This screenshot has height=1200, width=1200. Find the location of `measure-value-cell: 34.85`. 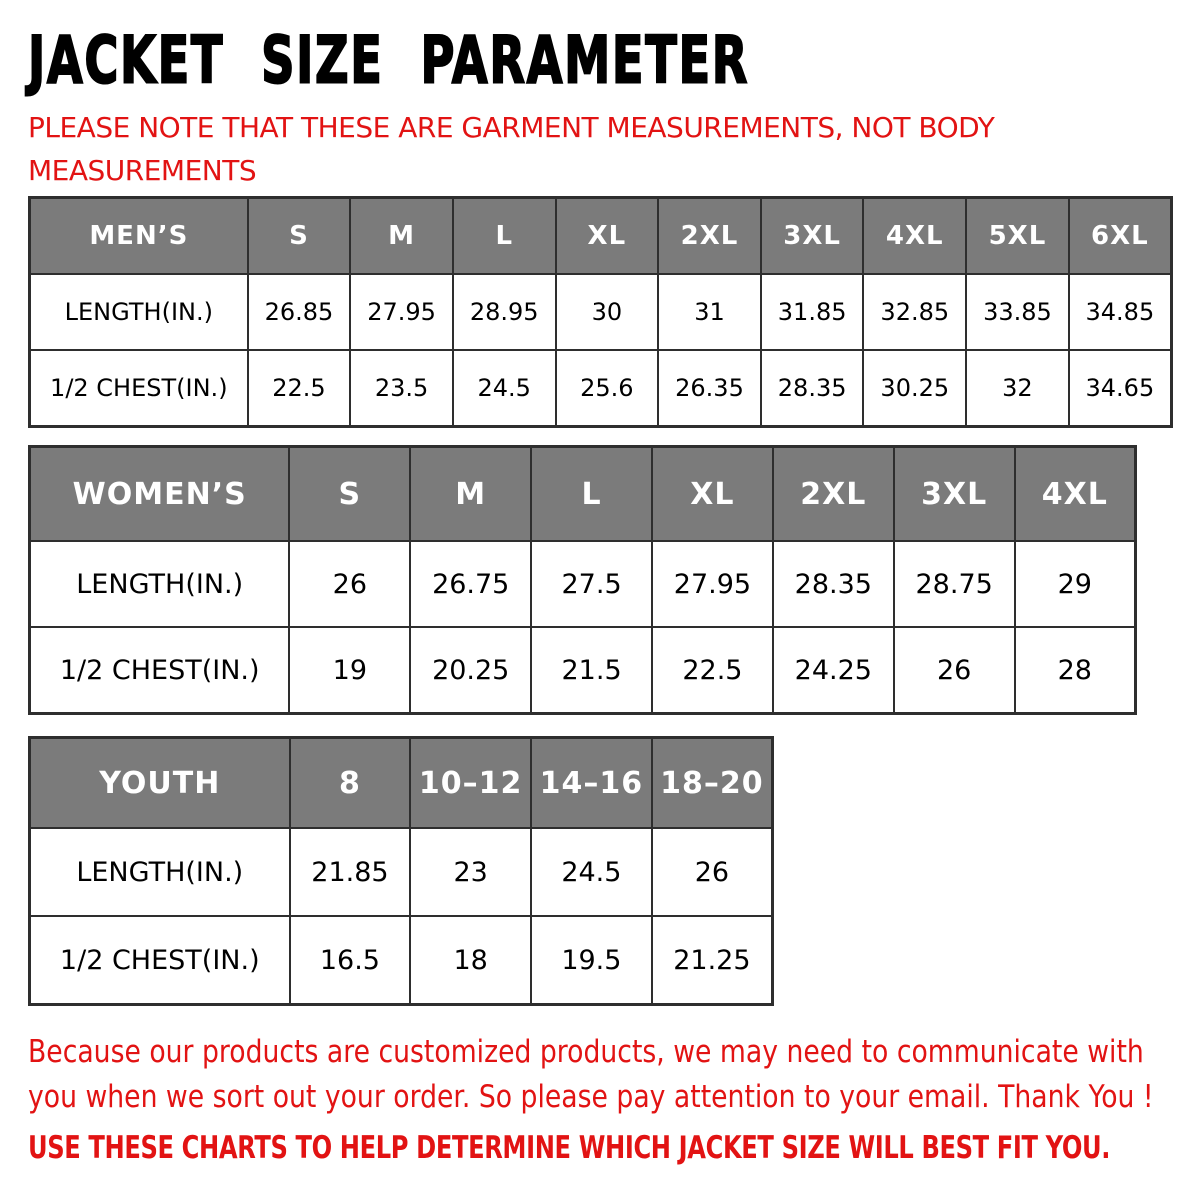

measure-value-cell: 34.85 is located at coordinates (1120, 312).